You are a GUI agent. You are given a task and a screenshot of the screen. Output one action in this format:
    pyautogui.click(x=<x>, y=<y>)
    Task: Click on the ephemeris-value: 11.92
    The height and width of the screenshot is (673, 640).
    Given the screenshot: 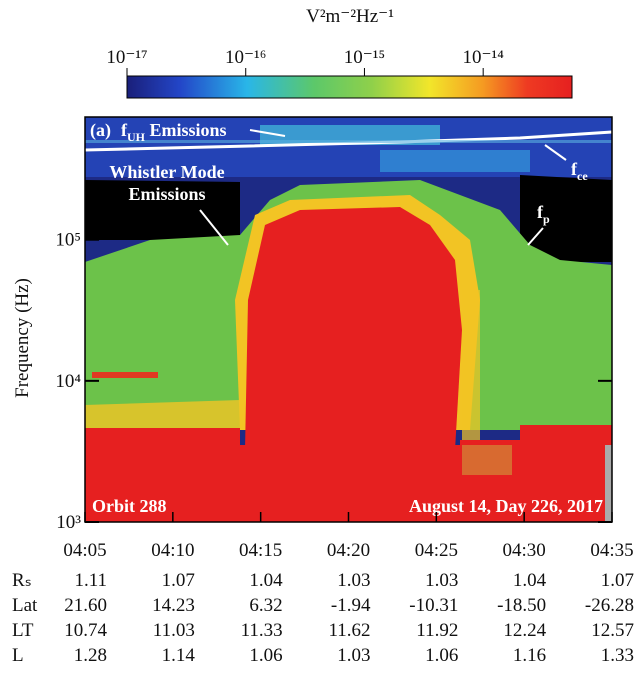 What is the action you would take?
    pyautogui.click(x=437, y=630)
    